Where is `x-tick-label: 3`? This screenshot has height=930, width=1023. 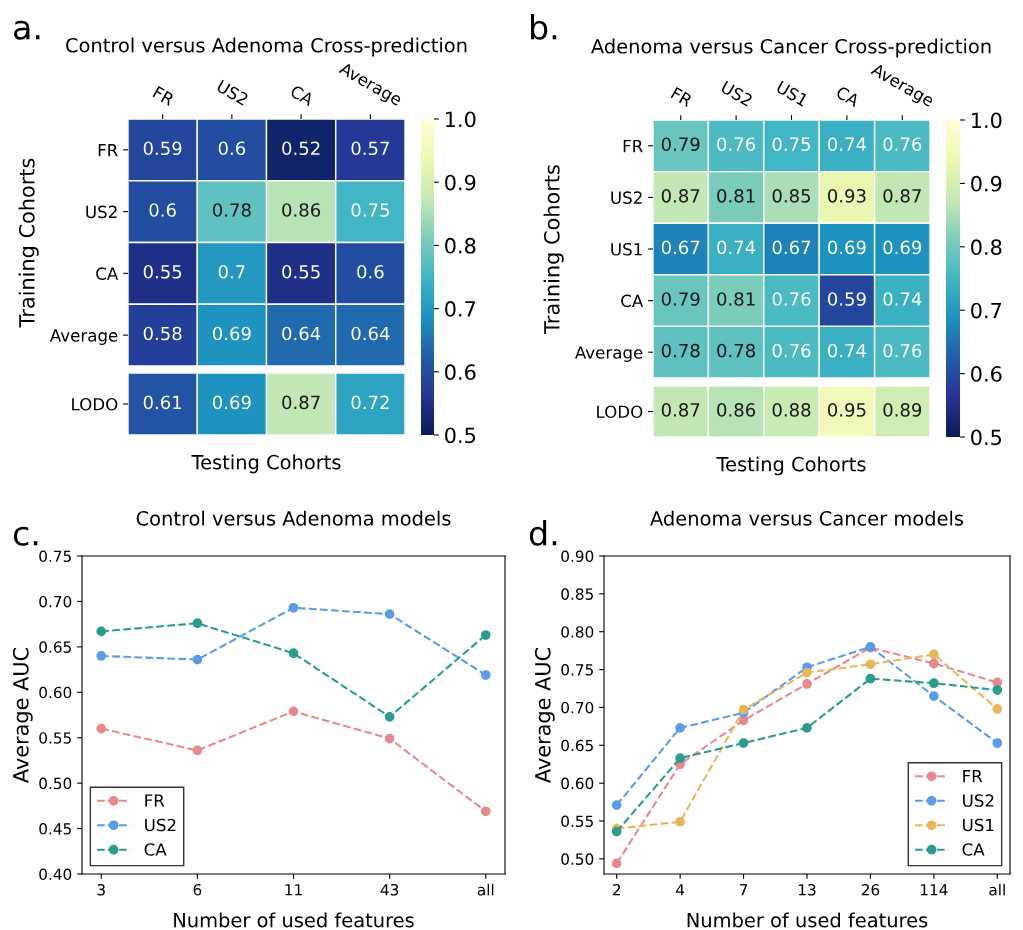 x-tick-label: 3 is located at coordinates (101, 889).